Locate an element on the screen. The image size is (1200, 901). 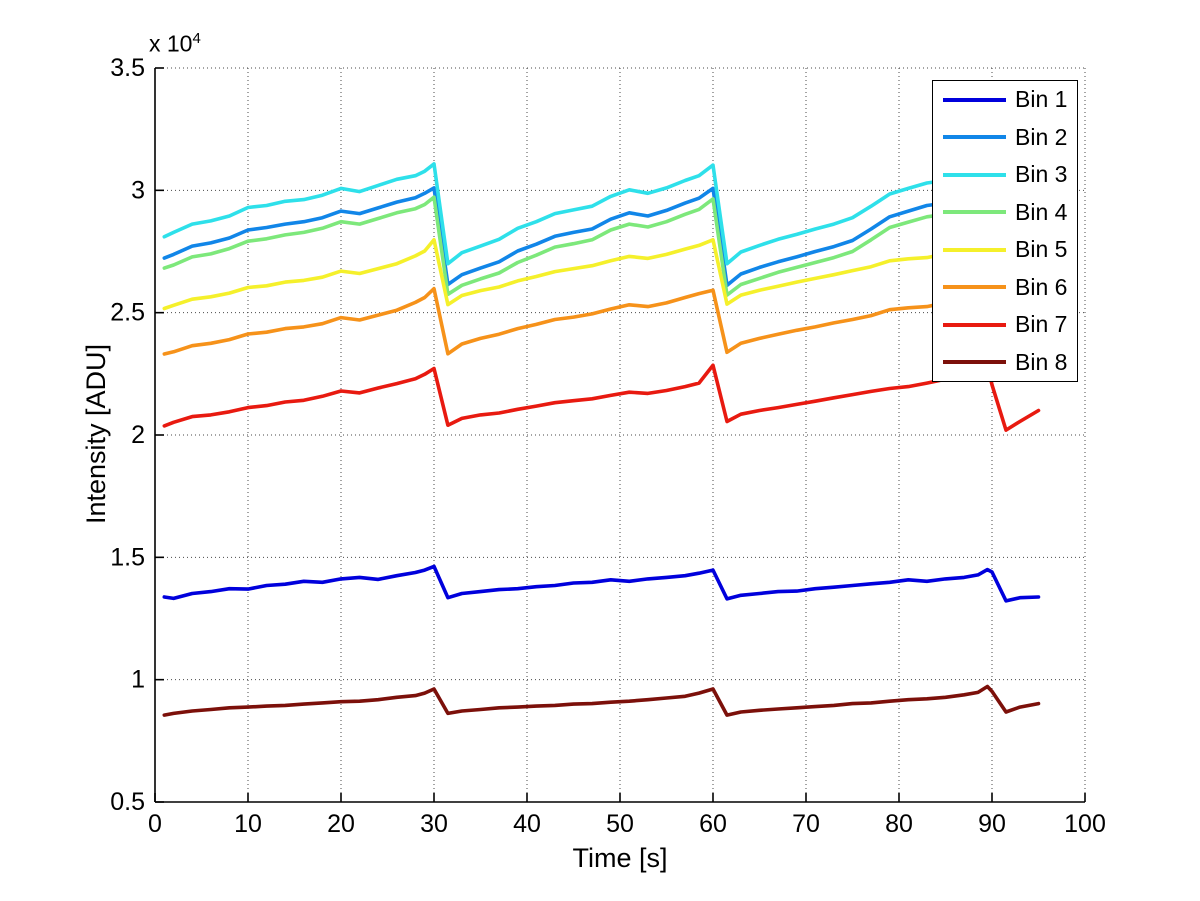
x-tick-label: 90 is located at coordinates (992, 824).